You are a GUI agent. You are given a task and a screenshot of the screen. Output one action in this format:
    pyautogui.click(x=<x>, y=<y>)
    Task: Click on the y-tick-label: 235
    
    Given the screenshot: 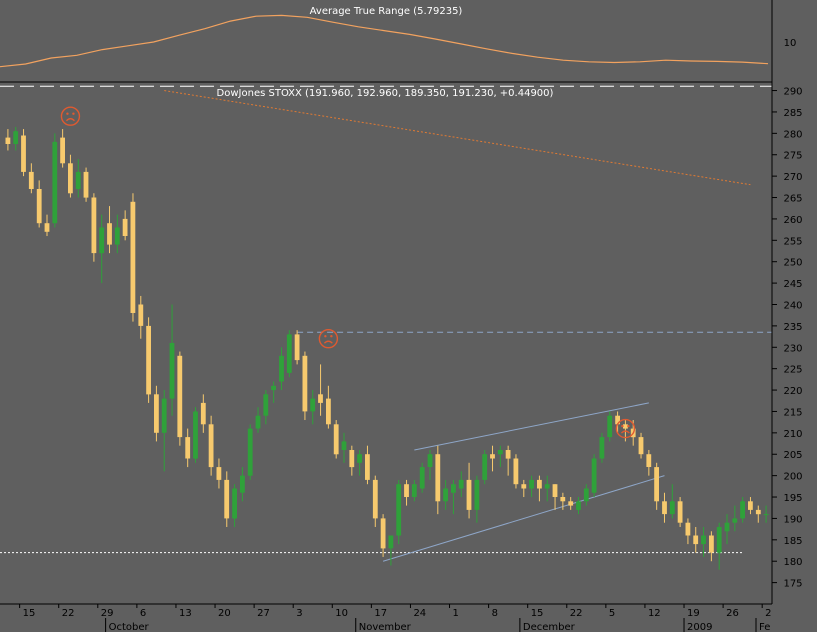 What is the action you would take?
    pyautogui.click(x=792, y=327)
    